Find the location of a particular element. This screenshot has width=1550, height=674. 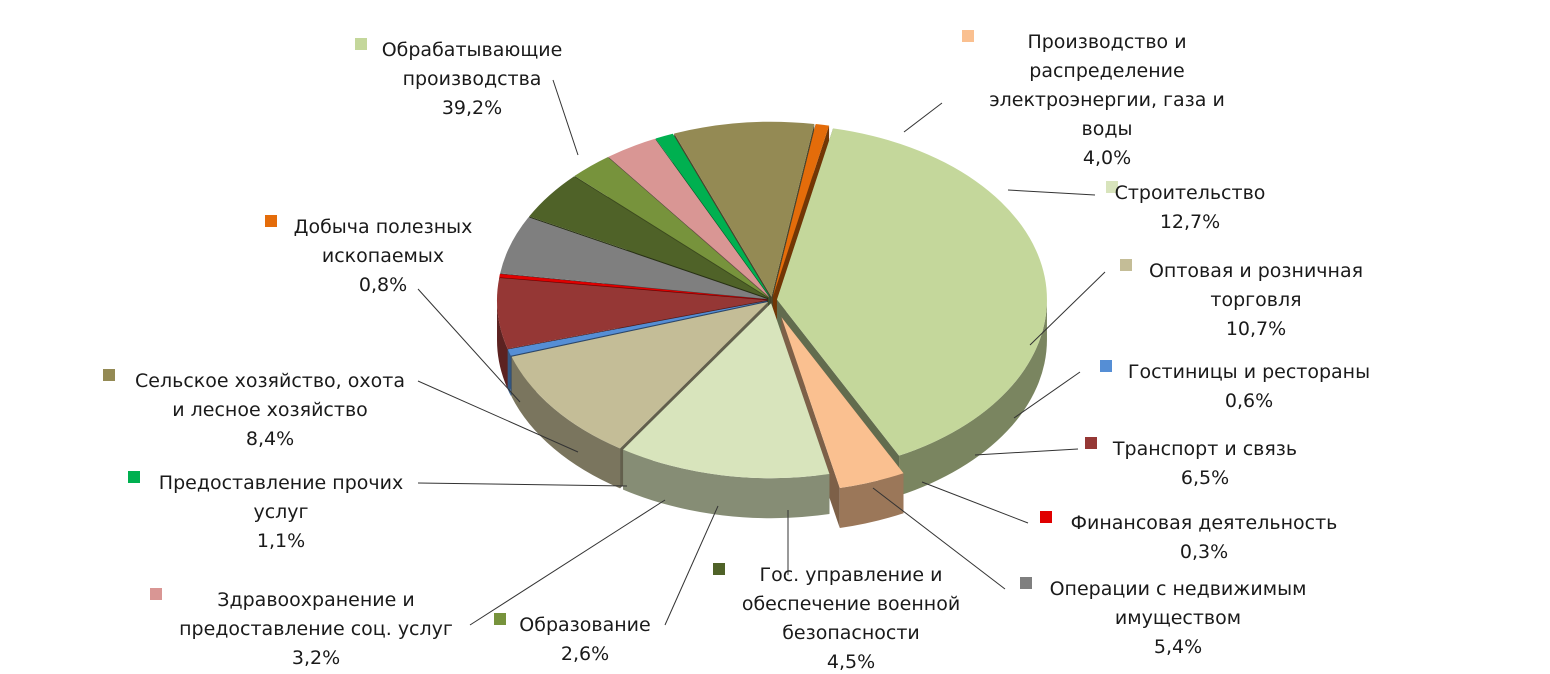

slice-label: торговля is located at coordinates (1255, 300).